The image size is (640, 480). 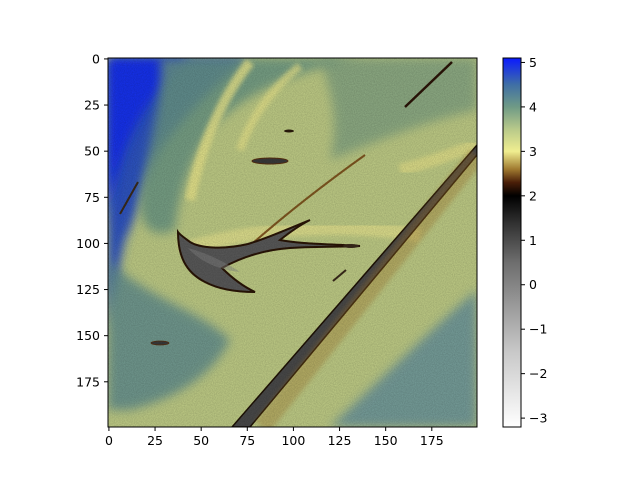 I want to click on colorbar-axis: −3 −2 −1 0 1 2 3 4 5, so click(x=534, y=240).